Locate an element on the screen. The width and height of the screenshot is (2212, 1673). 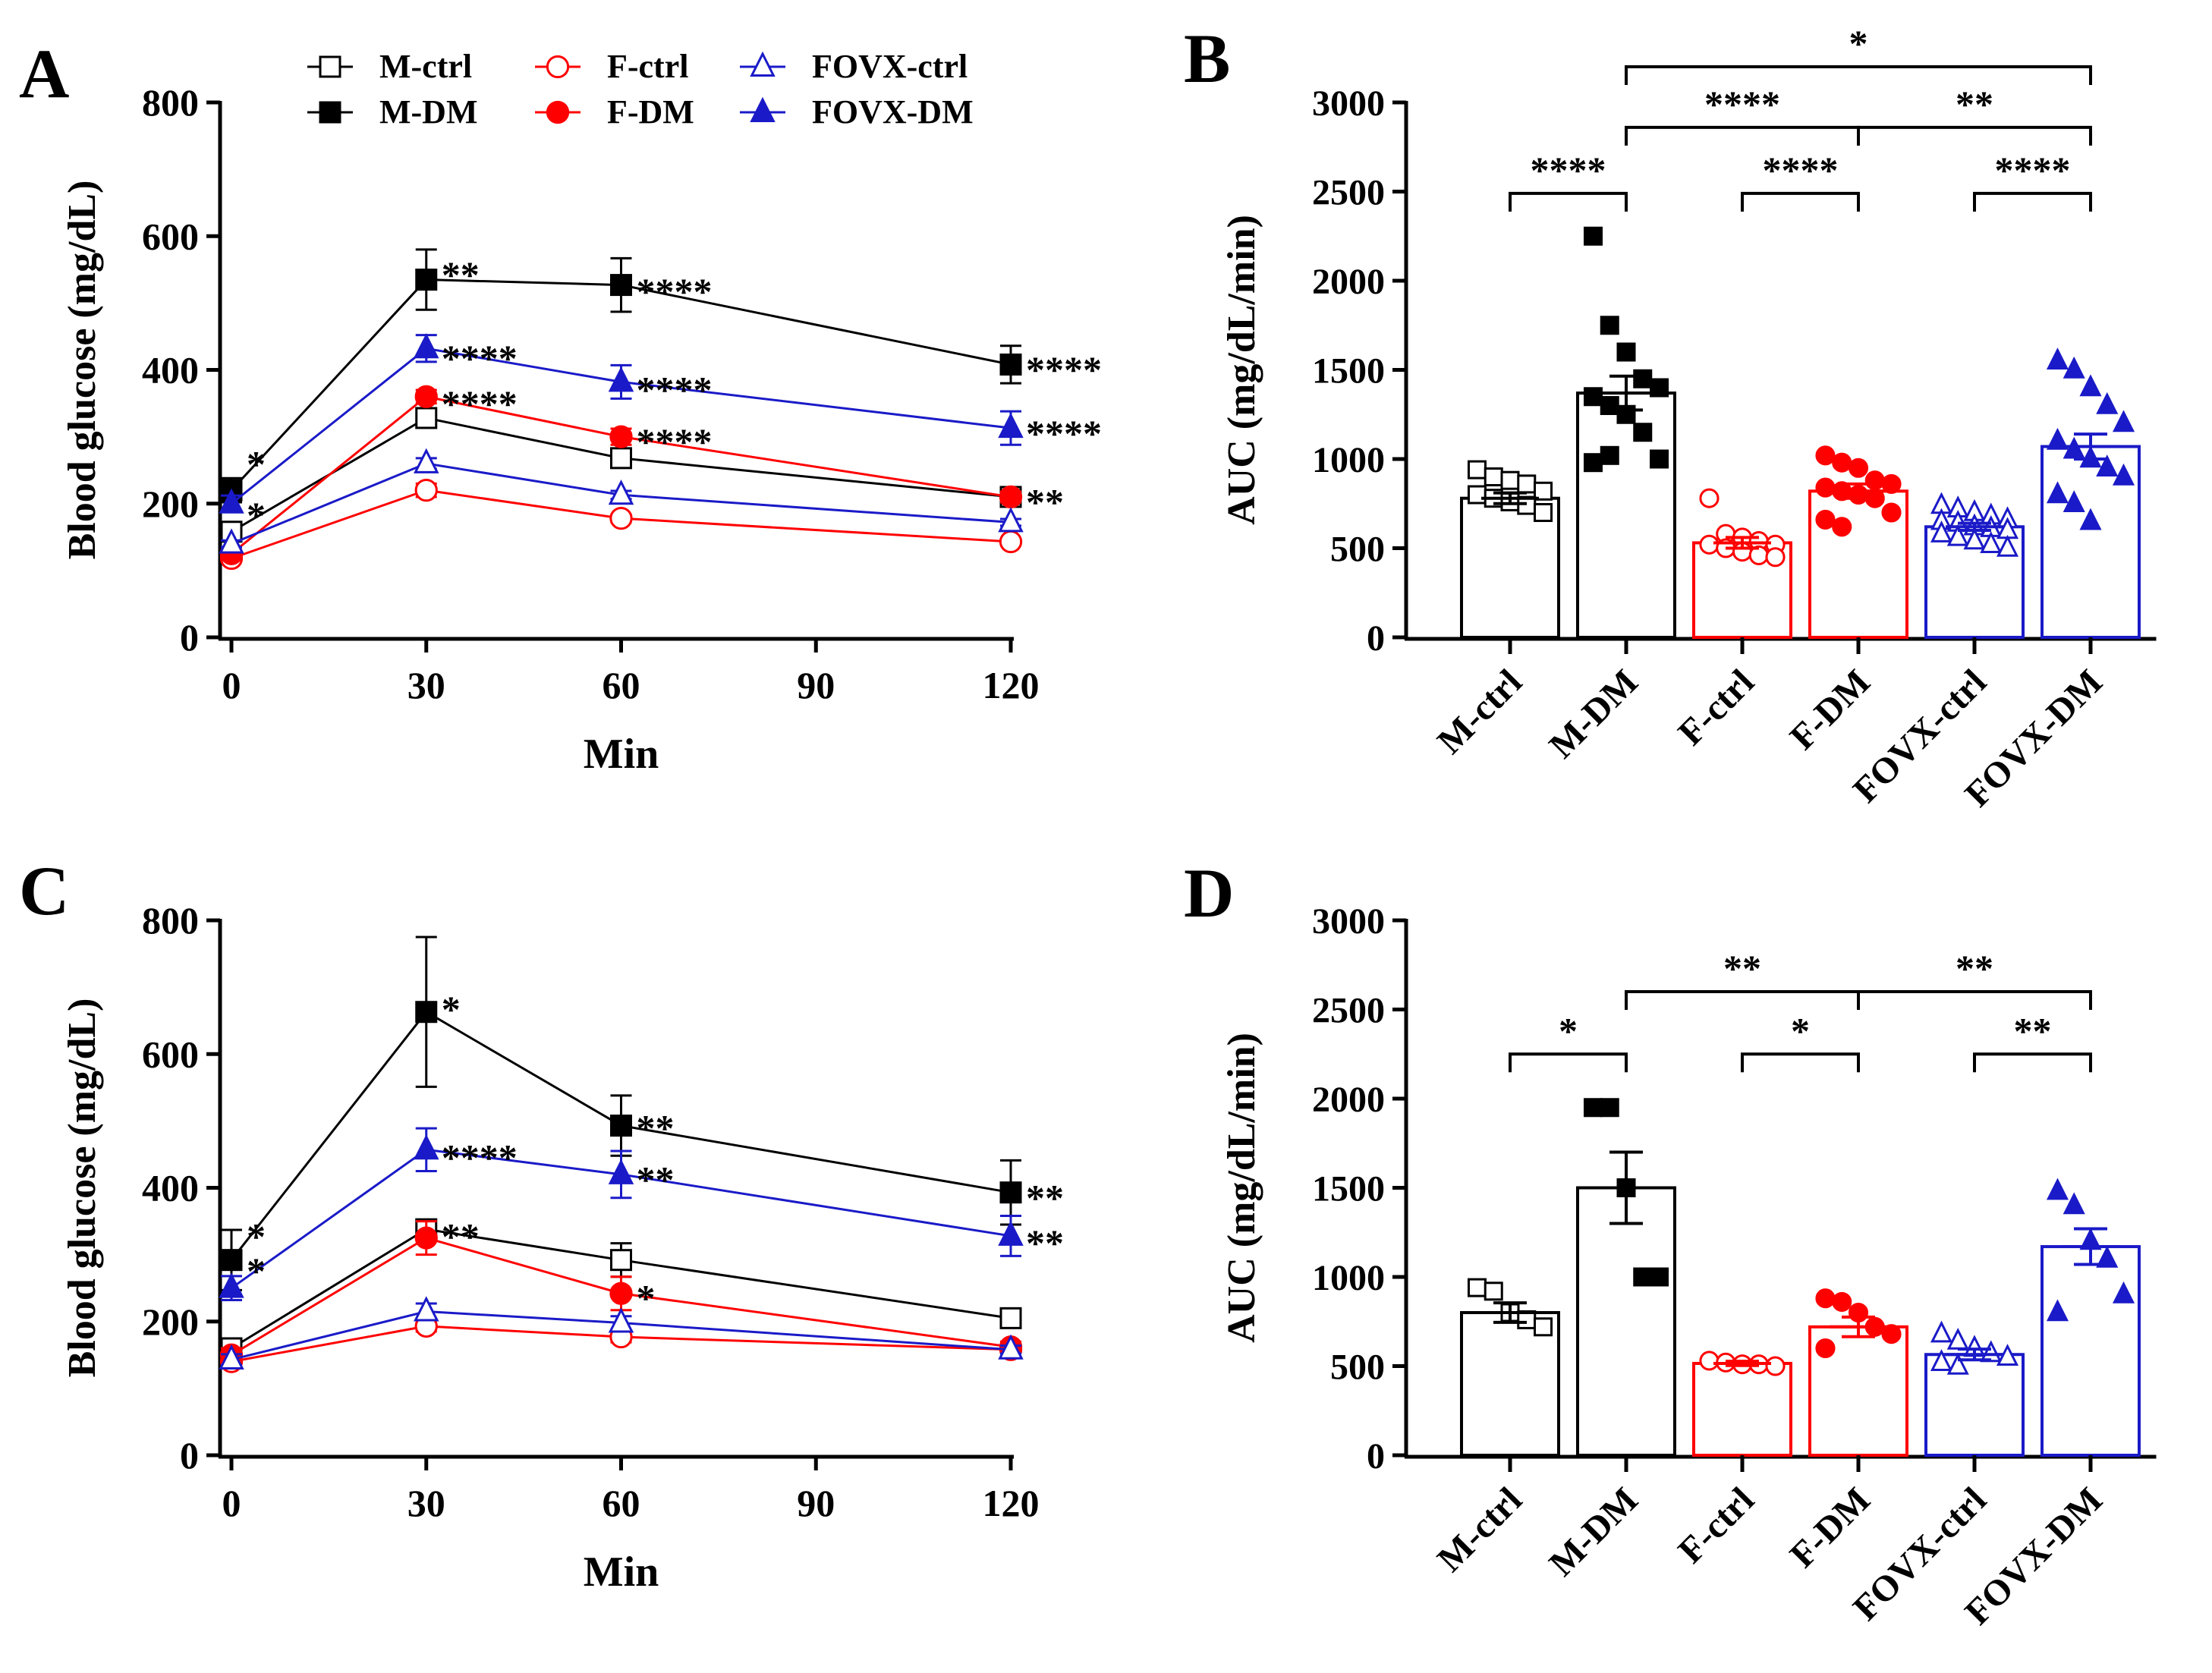
bar-group-fovx-dm is located at coordinates (2091, 493).